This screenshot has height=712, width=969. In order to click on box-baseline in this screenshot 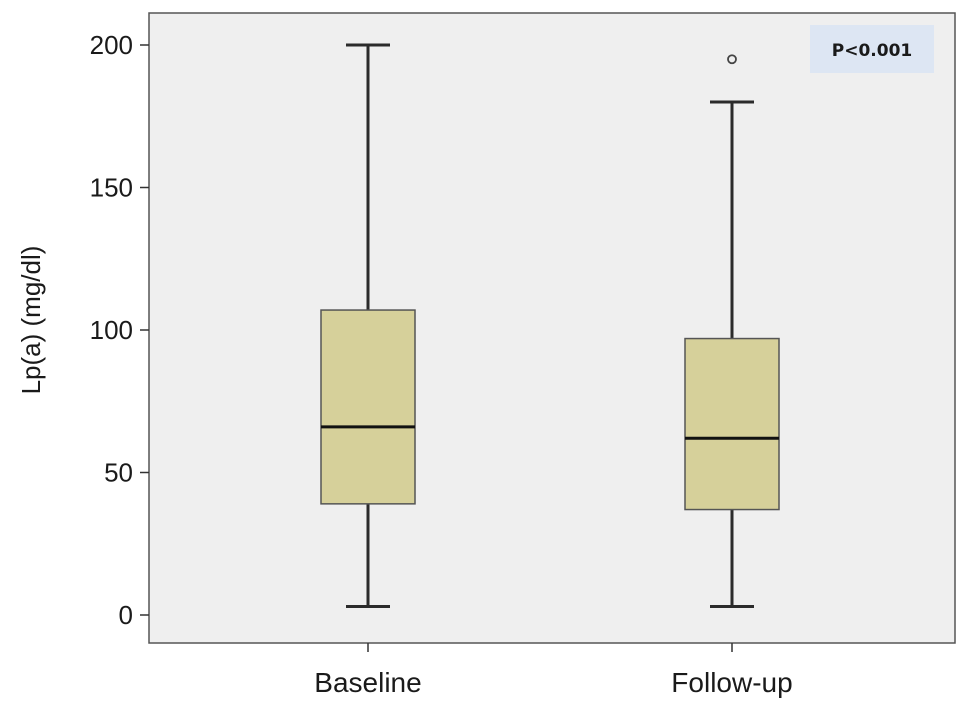, I will do `click(368, 407)`.